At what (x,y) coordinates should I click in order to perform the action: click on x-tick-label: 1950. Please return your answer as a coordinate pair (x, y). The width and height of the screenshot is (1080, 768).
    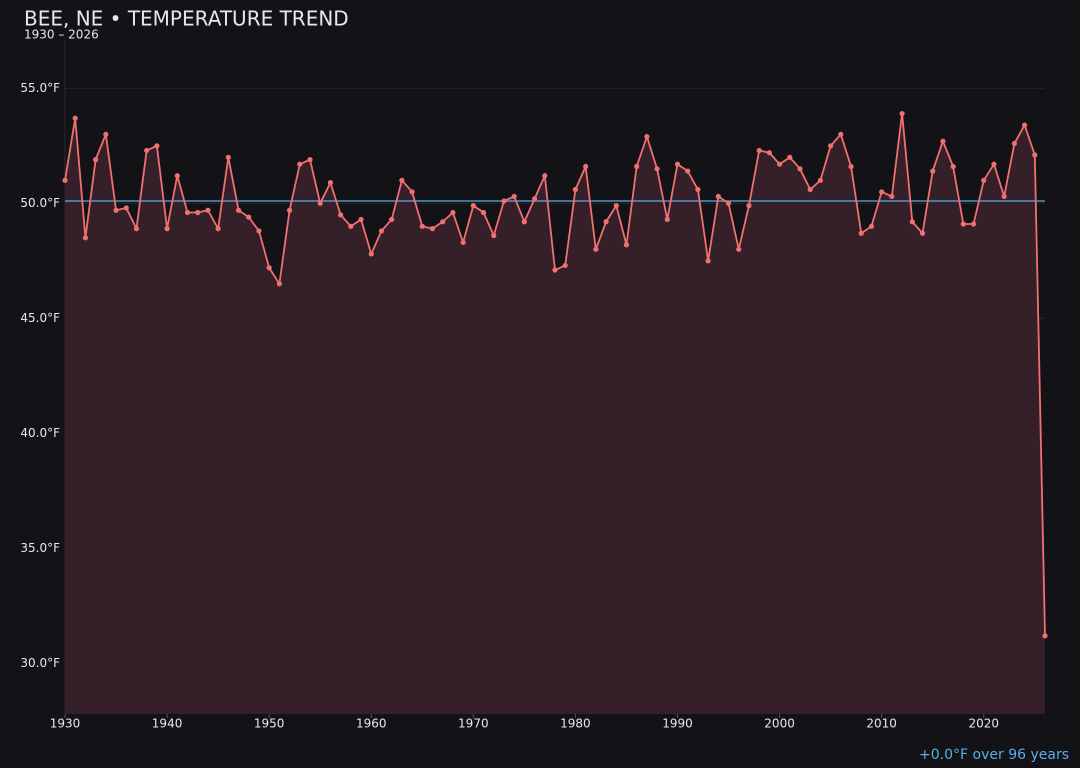
    Looking at the image, I should click on (269, 724).